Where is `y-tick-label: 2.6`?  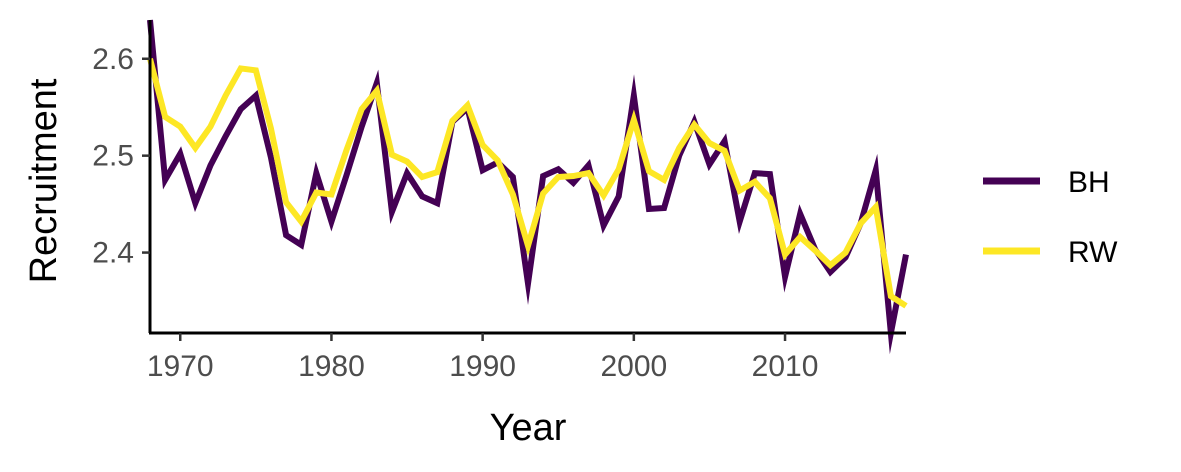 y-tick-label: 2.6 is located at coordinates (113, 59).